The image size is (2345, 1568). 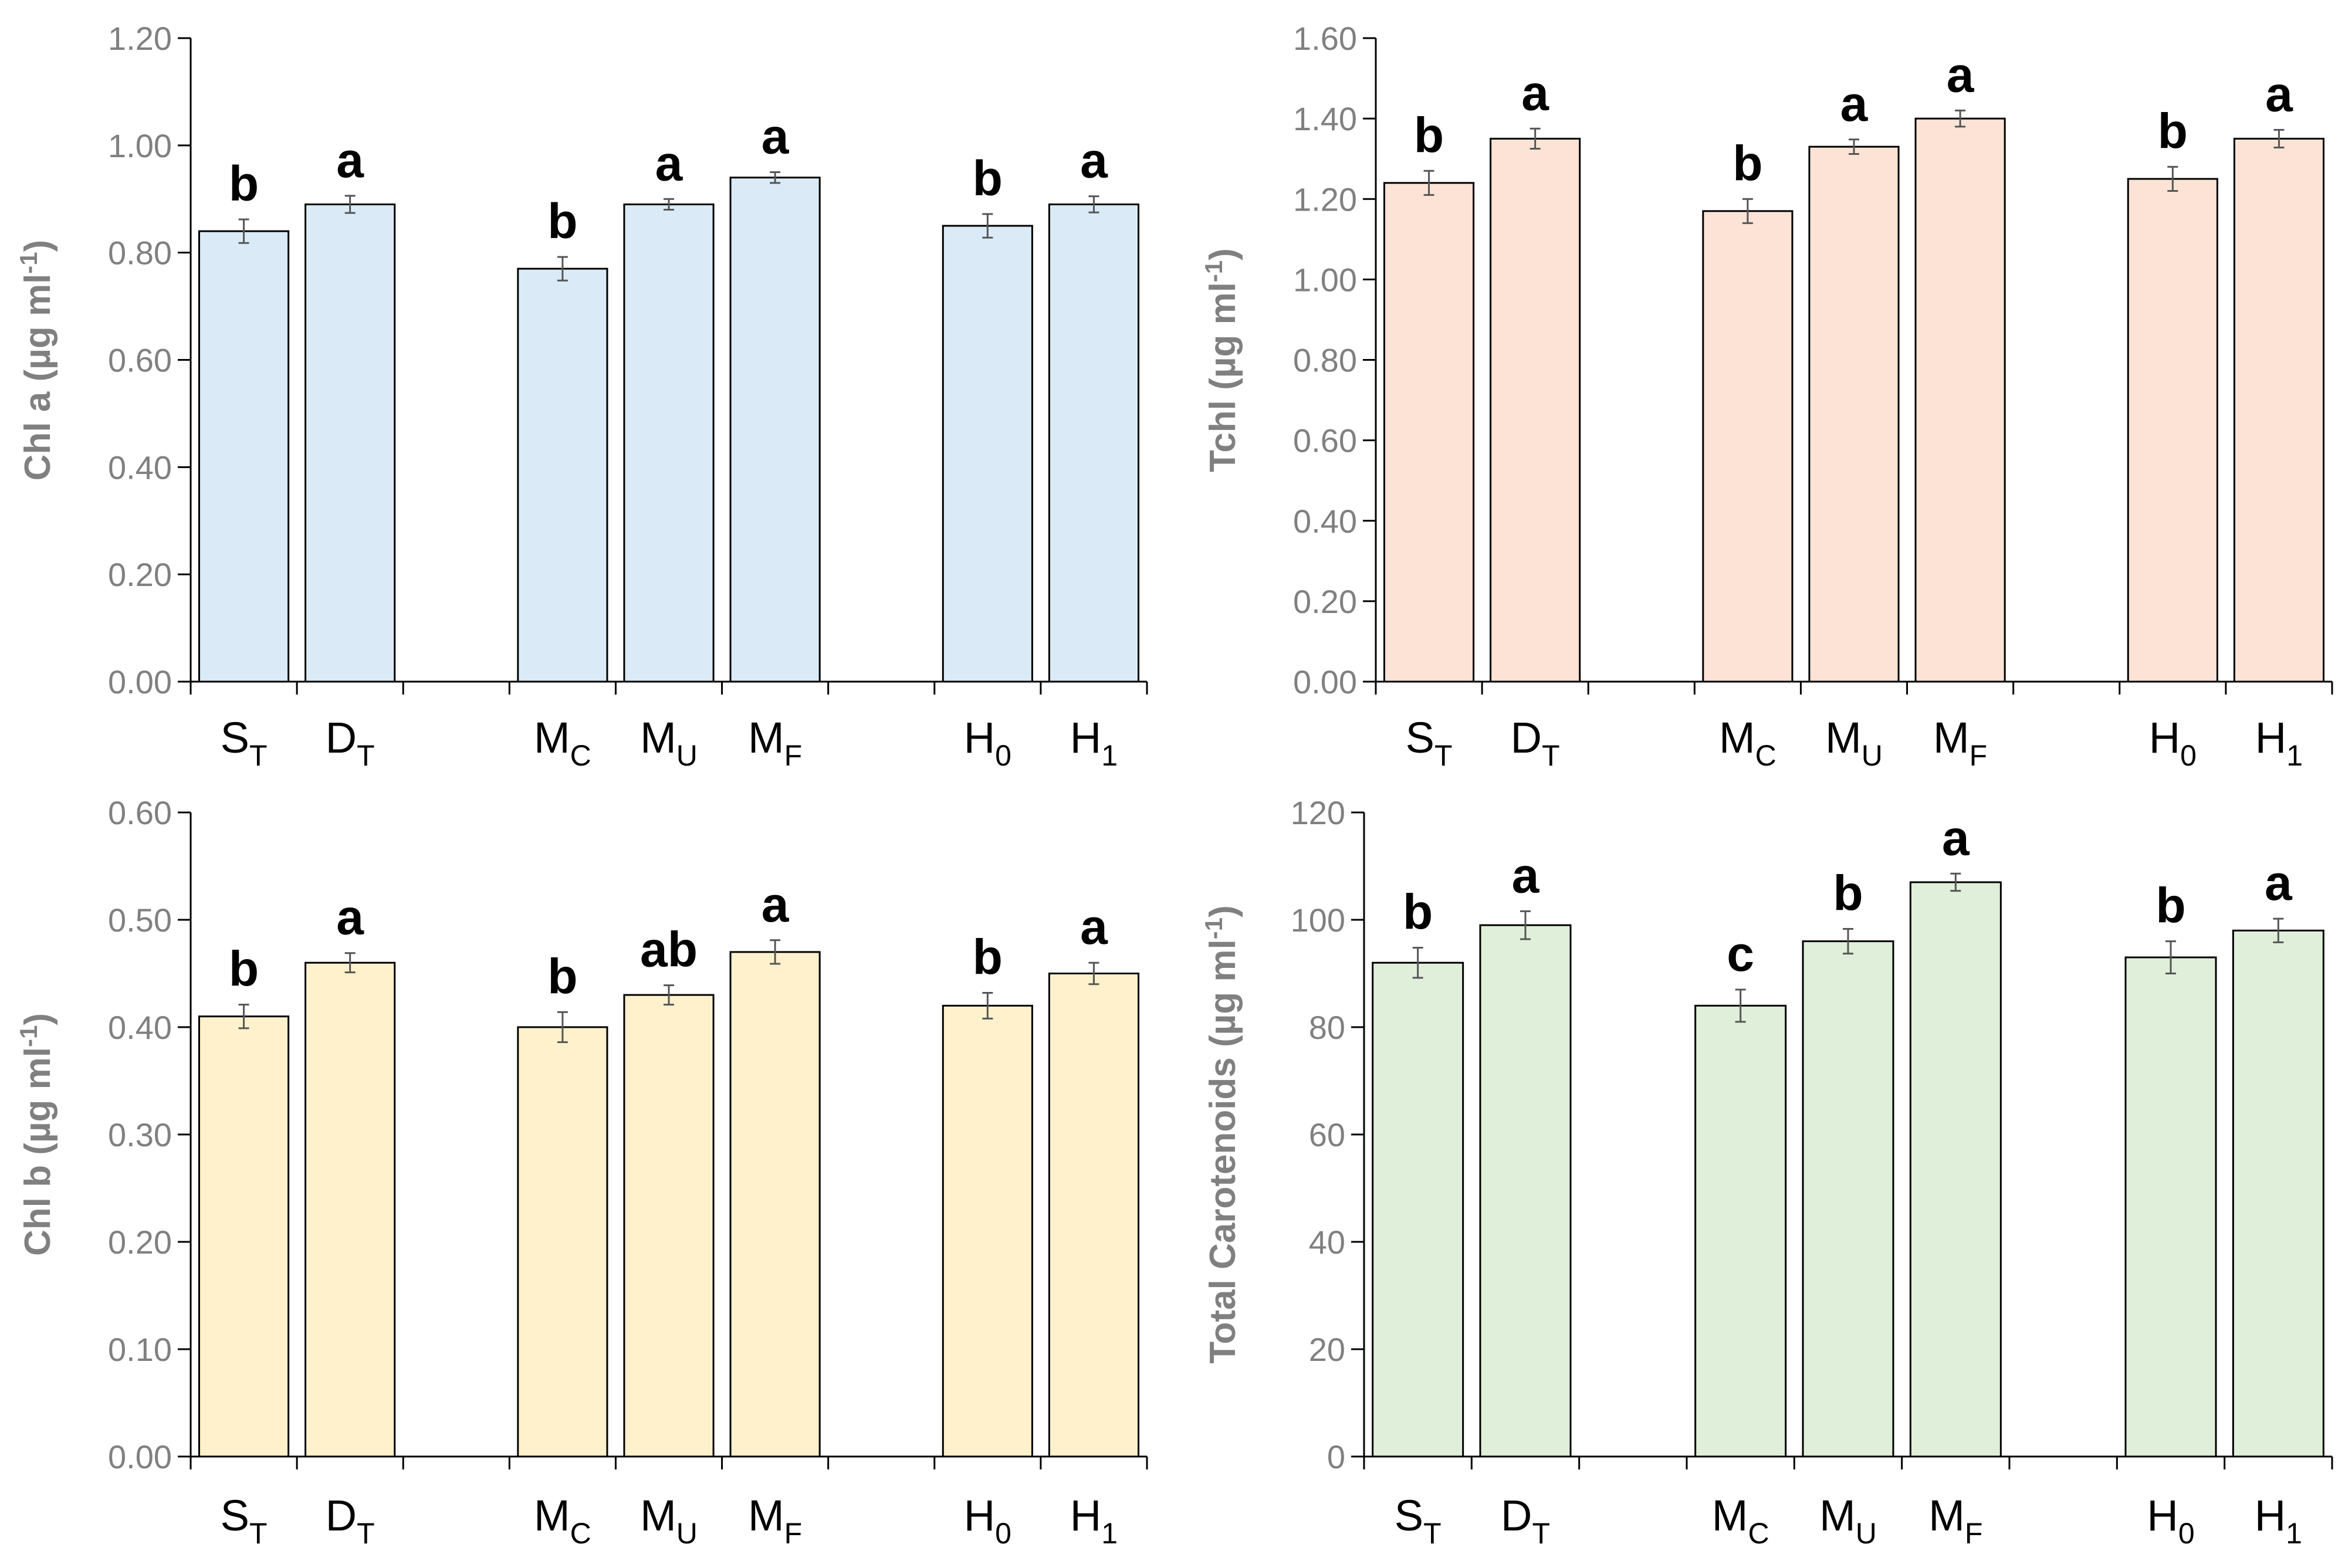 What do you see at coordinates (1325, 38) in the screenshot?
I see `y-tick-label: 1.60` at bounding box center [1325, 38].